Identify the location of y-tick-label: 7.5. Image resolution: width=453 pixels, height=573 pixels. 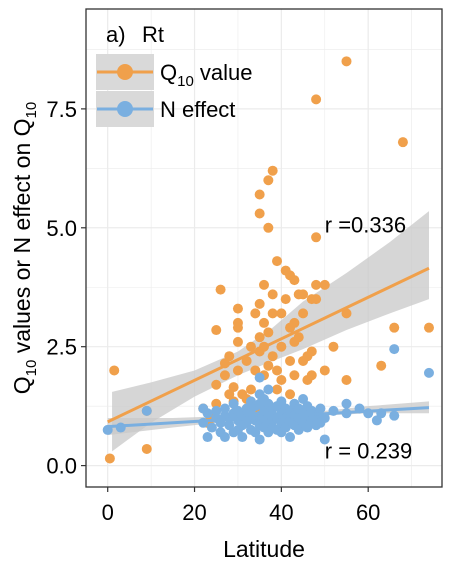
(61, 109).